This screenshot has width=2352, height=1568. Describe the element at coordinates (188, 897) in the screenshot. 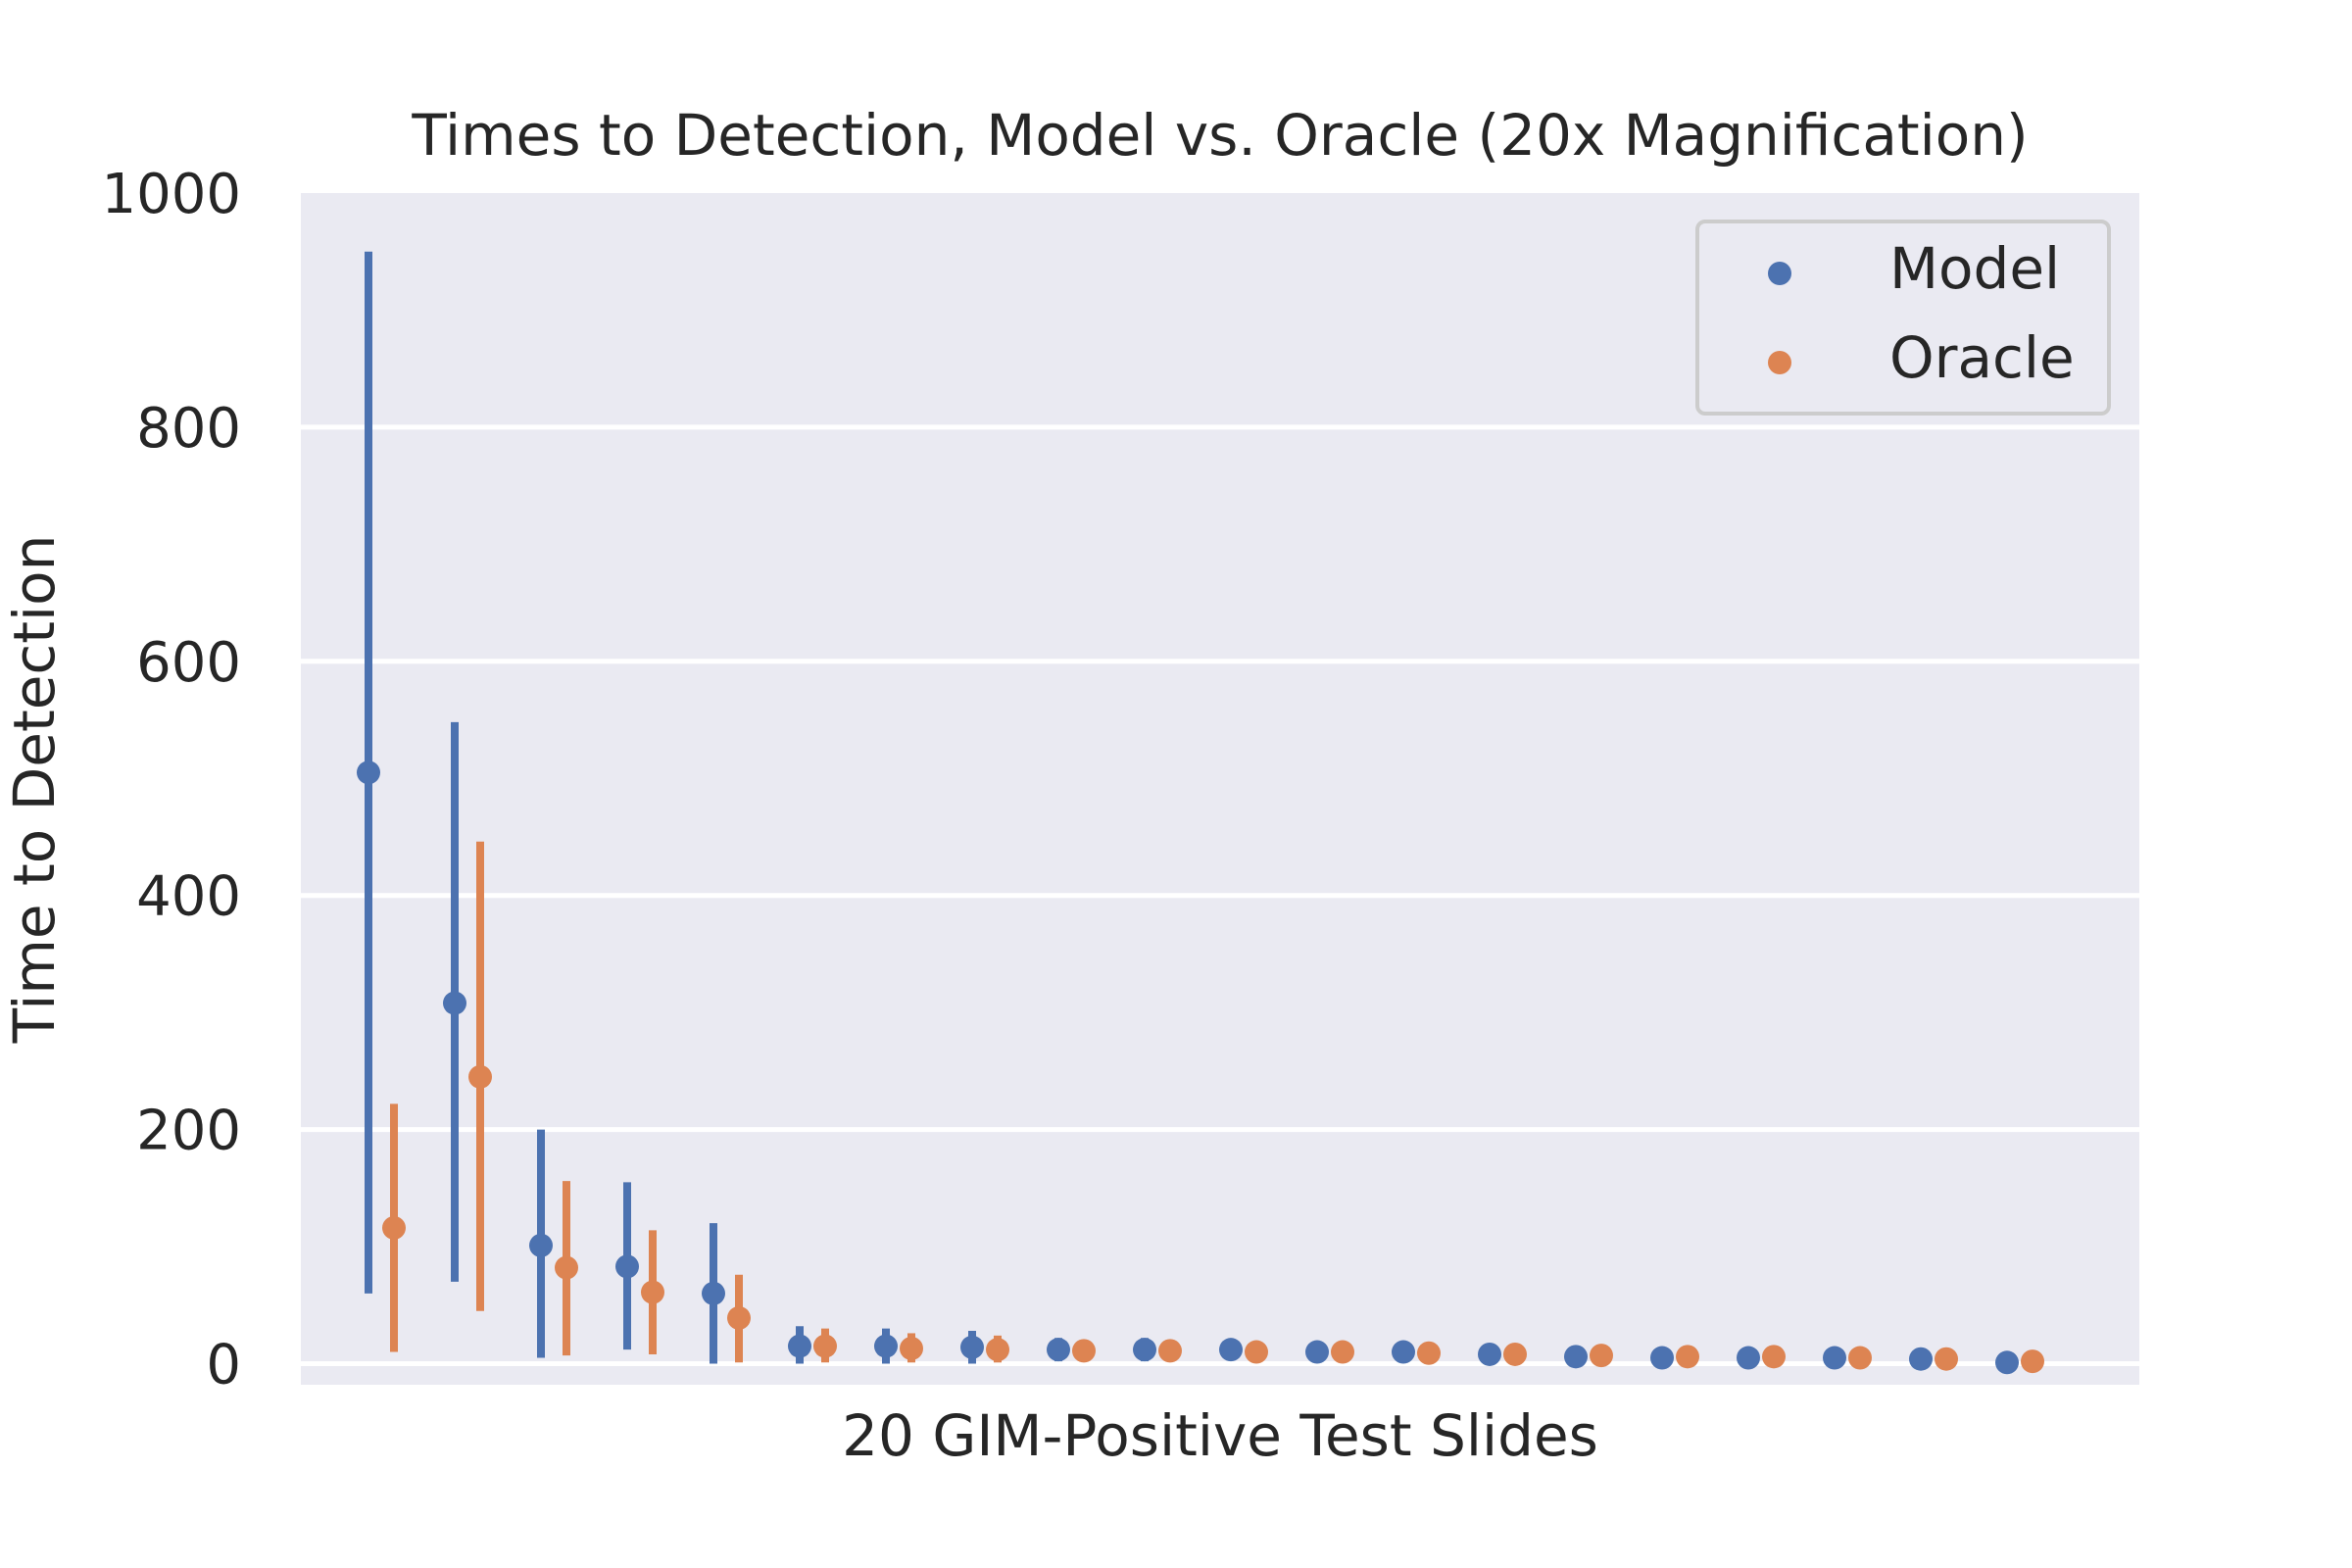

I see `y-tick-label-400: 400` at that location.